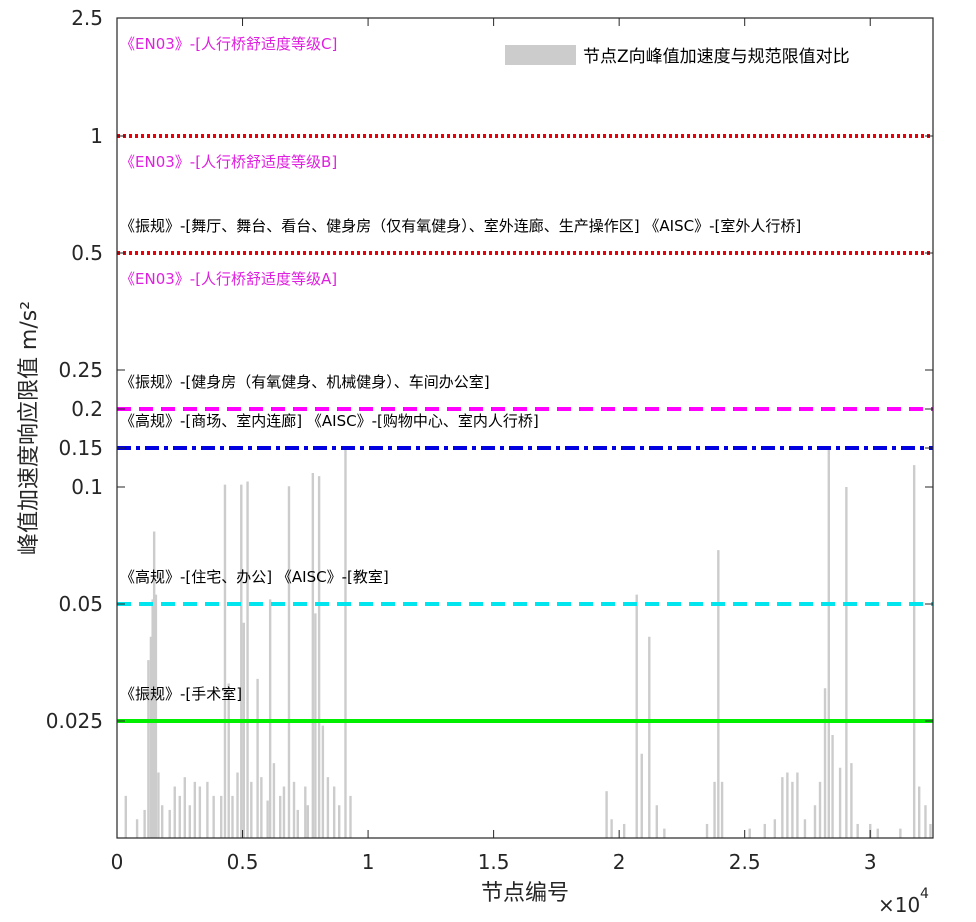 Image resolution: width=976 pixels, height=922 pixels. What do you see at coordinates (80, 604) in the screenshot?
I see `y-tick-label: 0.05` at bounding box center [80, 604].